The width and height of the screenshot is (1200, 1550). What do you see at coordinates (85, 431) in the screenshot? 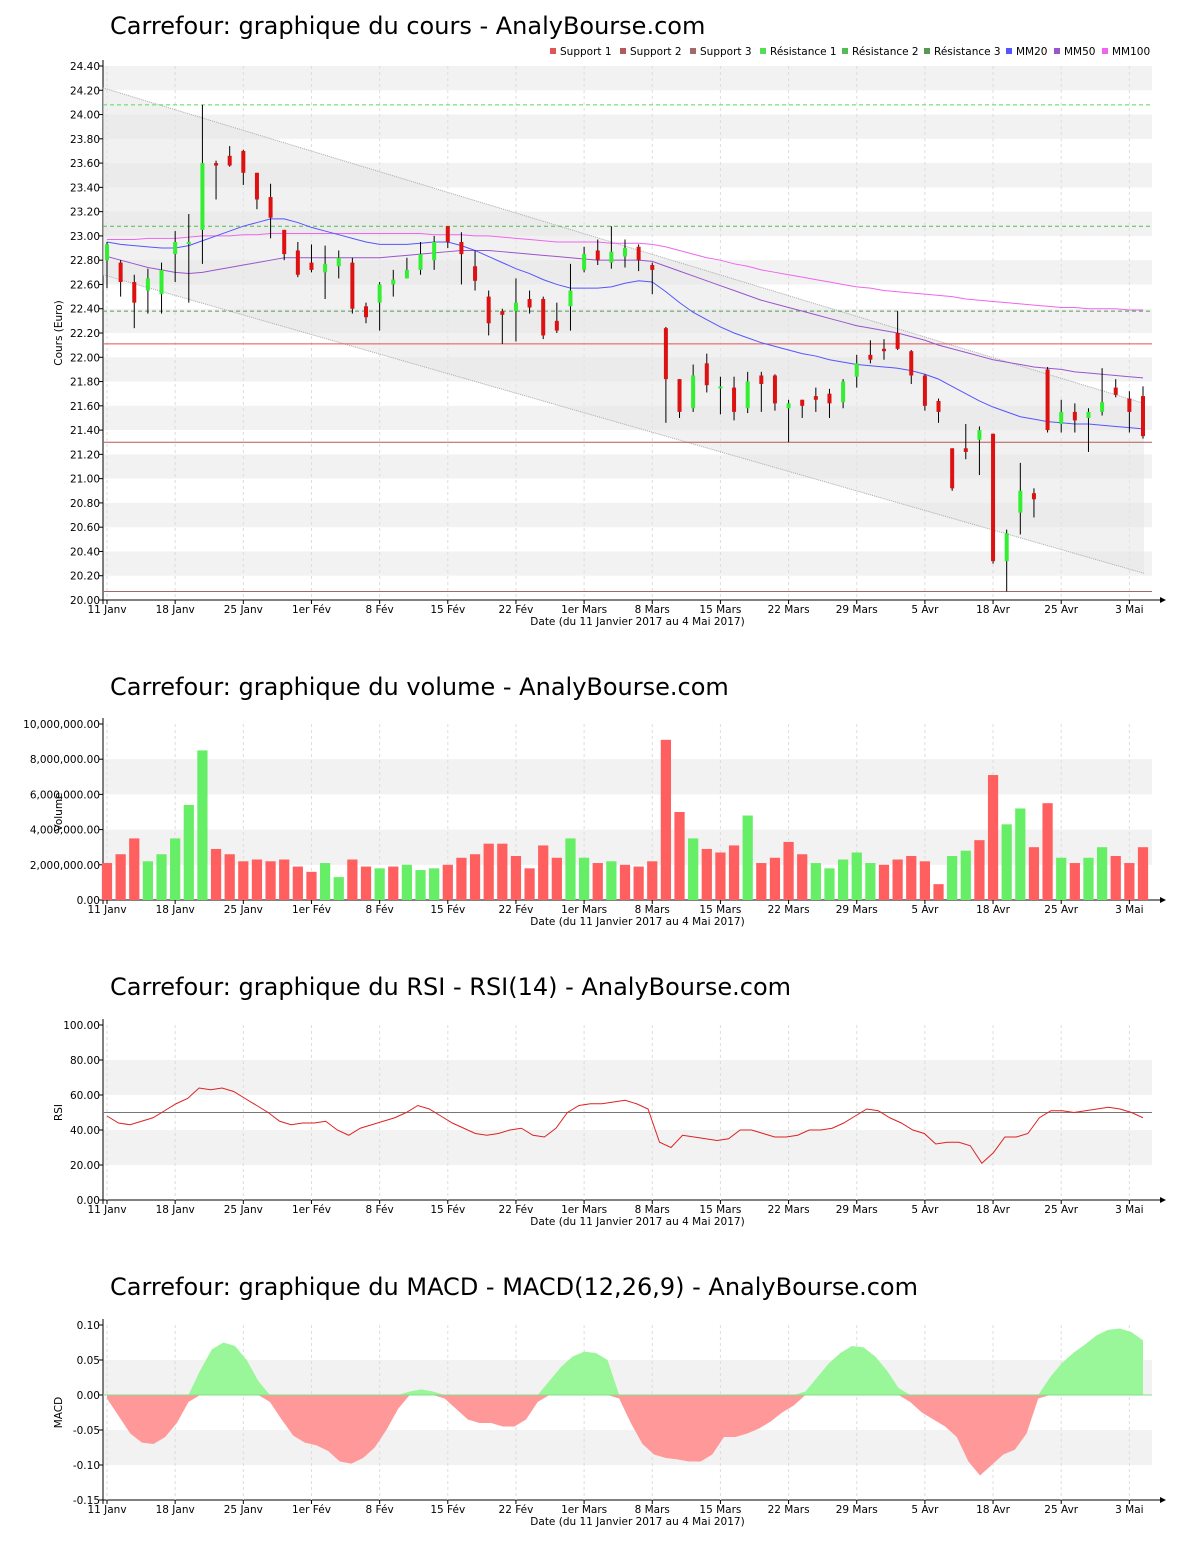
I see `y-tick-label: 21.40` at bounding box center [85, 431].